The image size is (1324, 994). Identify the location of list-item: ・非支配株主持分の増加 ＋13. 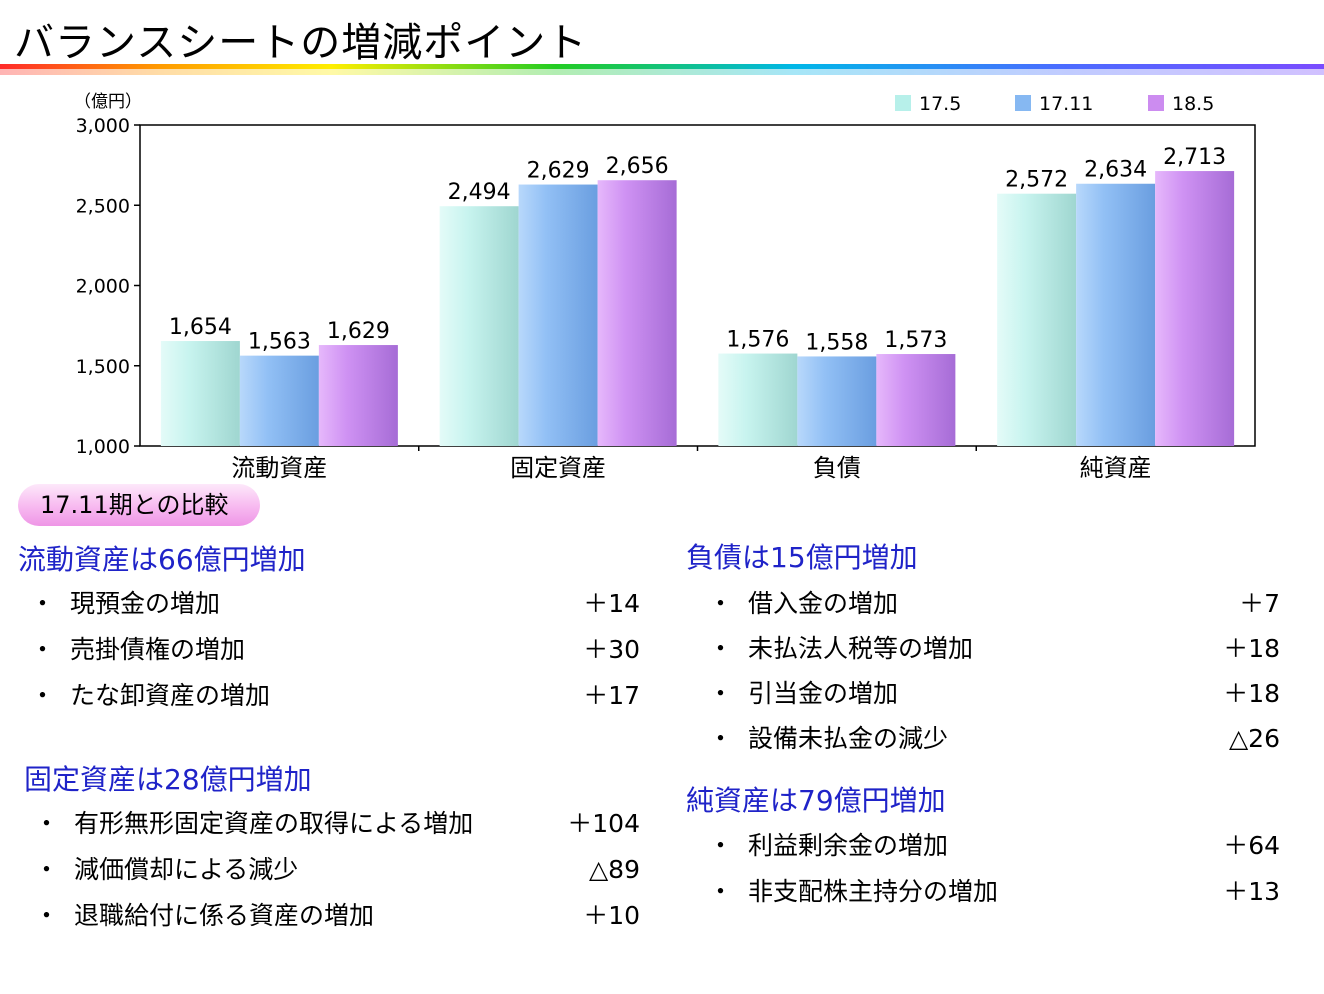
(994, 892).